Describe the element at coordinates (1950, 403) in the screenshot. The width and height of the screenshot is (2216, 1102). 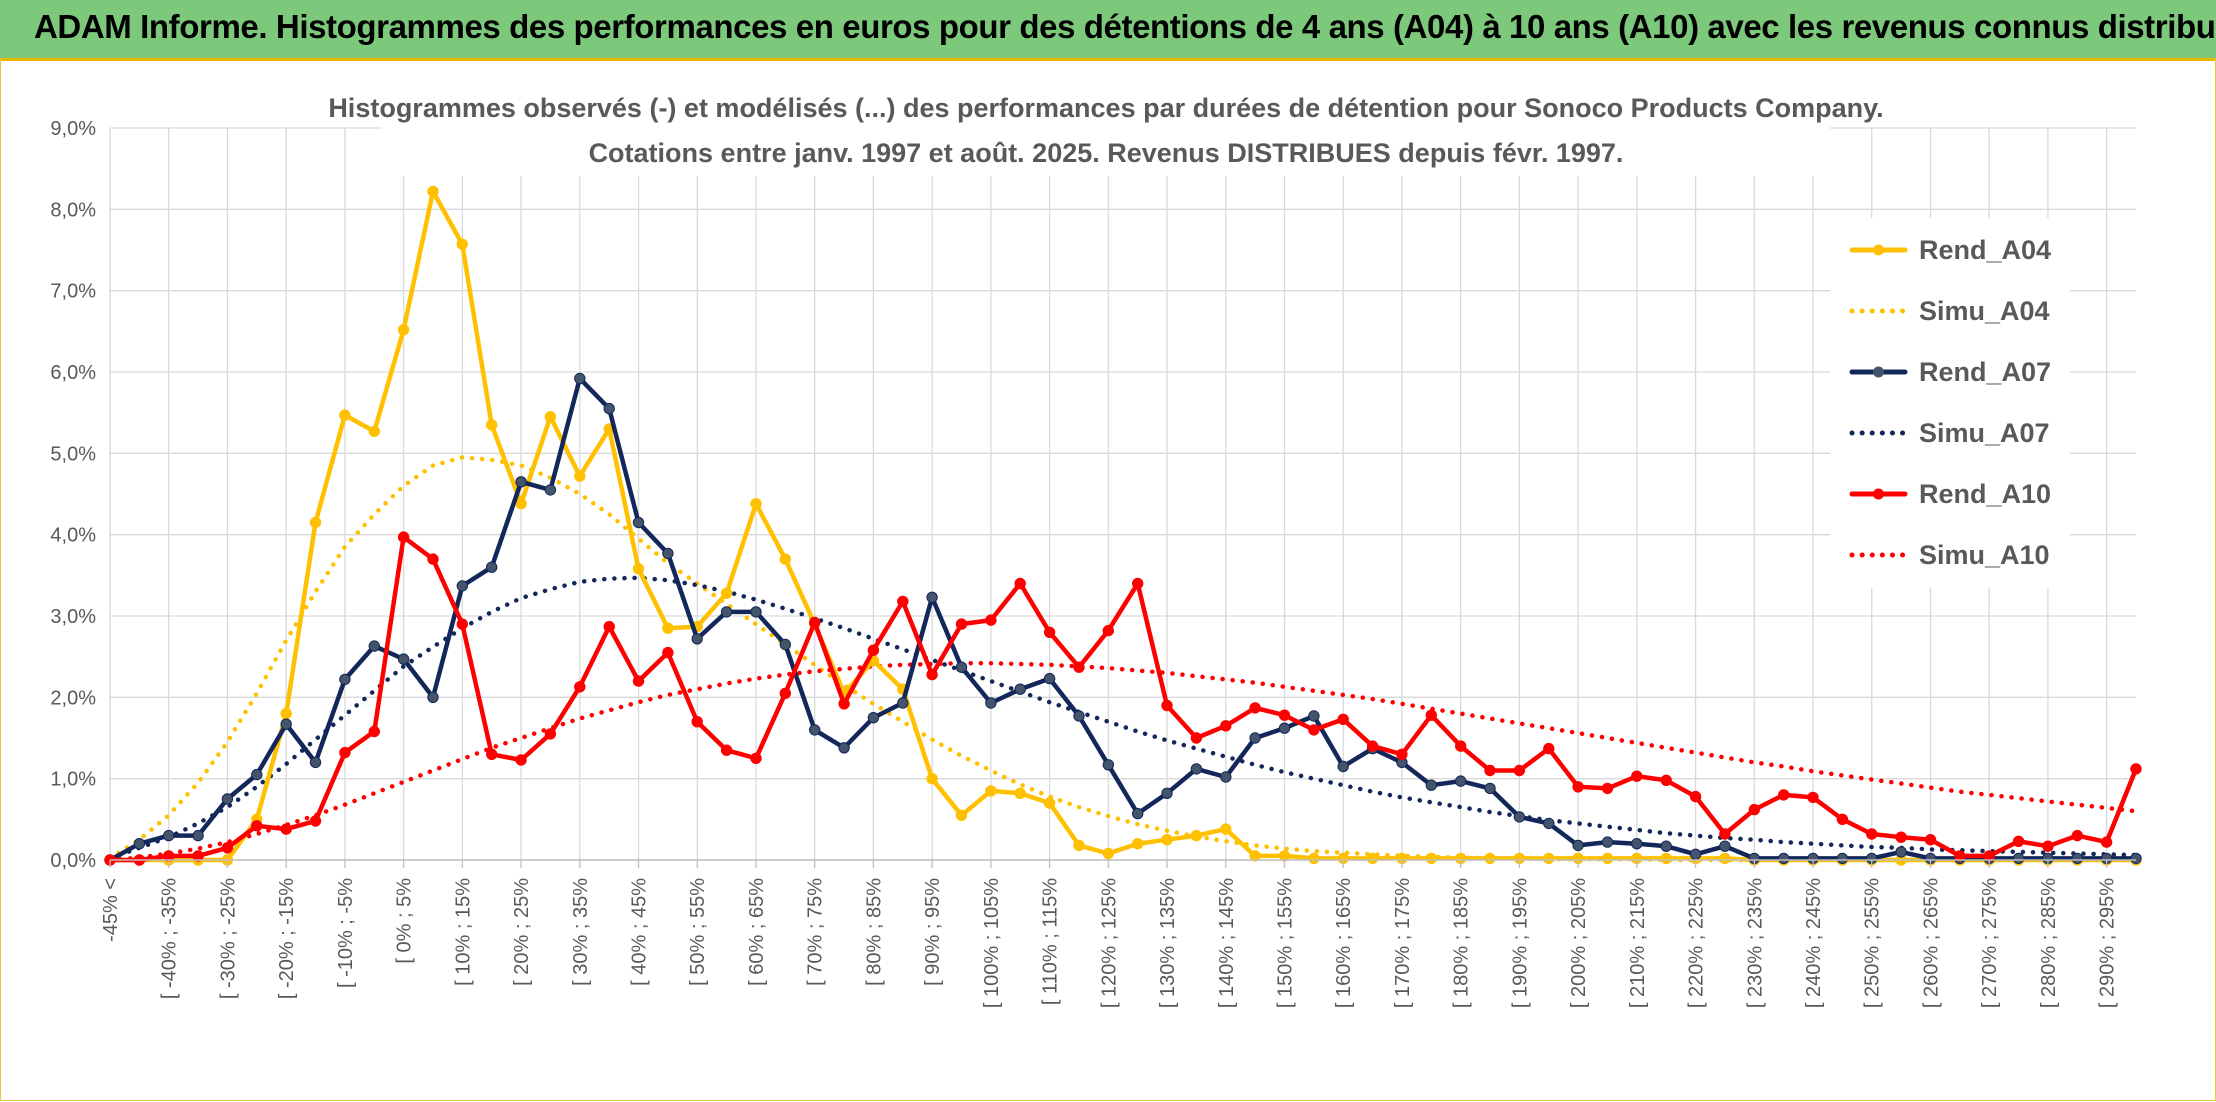
I see `legend-background` at that location.